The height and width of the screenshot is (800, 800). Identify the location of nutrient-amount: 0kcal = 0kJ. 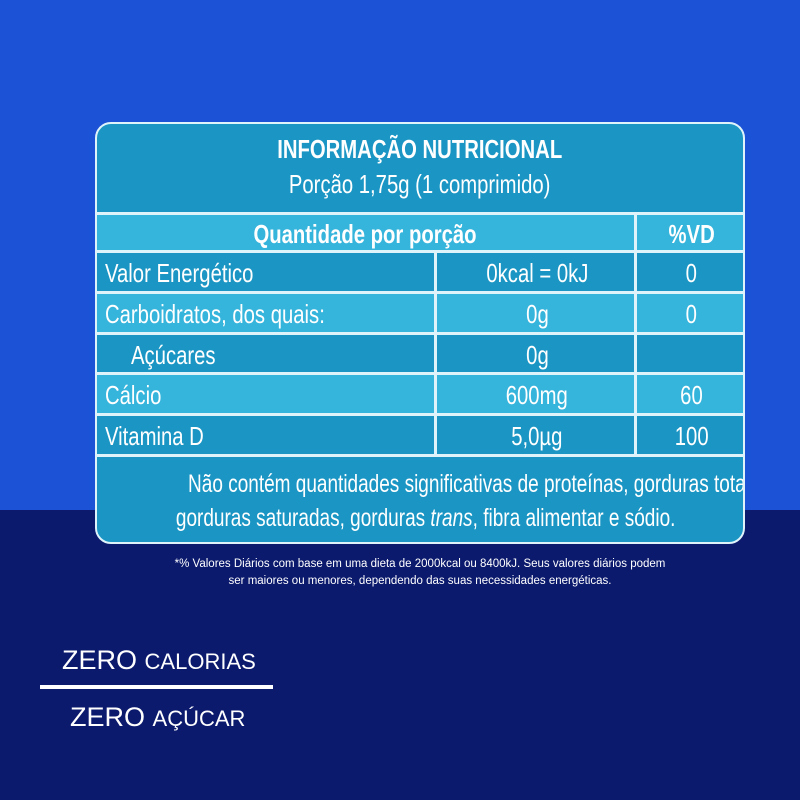
(537, 273).